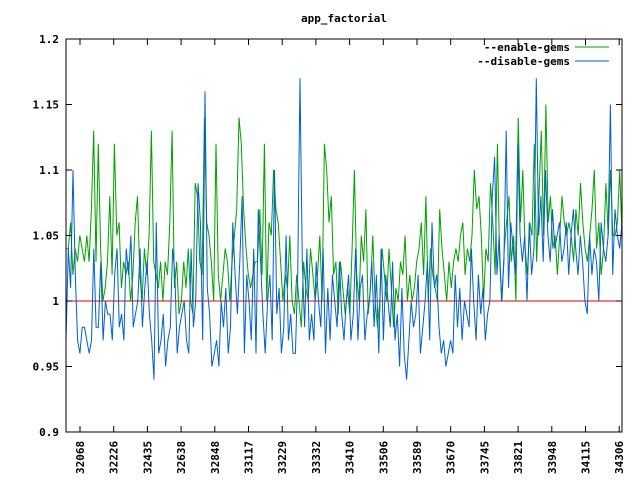 The width and height of the screenshot is (640, 480). What do you see at coordinates (49, 170) in the screenshot?
I see `y-tick-label-4: 1.1` at bounding box center [49, 170].